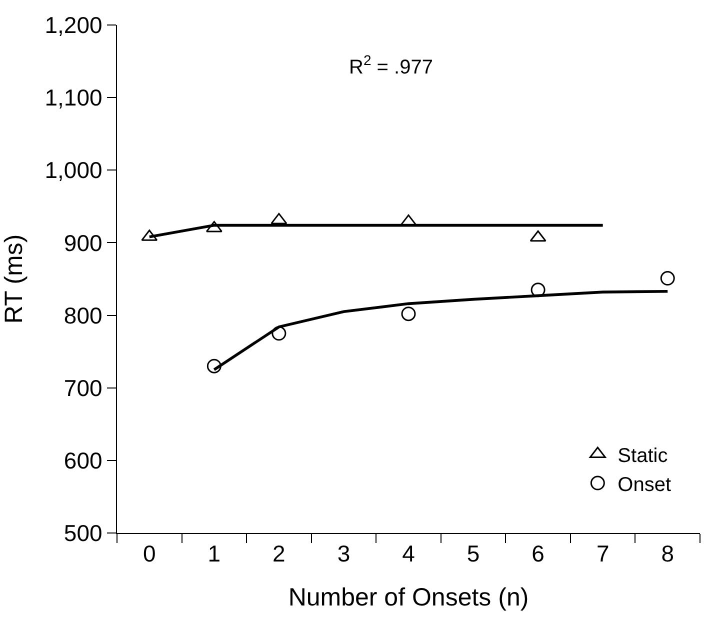 This screenshot has height=618, width=712. Describe the element at coordinates (83, 243) in the screenshot. I see `y-tick-label: 900` at that location.